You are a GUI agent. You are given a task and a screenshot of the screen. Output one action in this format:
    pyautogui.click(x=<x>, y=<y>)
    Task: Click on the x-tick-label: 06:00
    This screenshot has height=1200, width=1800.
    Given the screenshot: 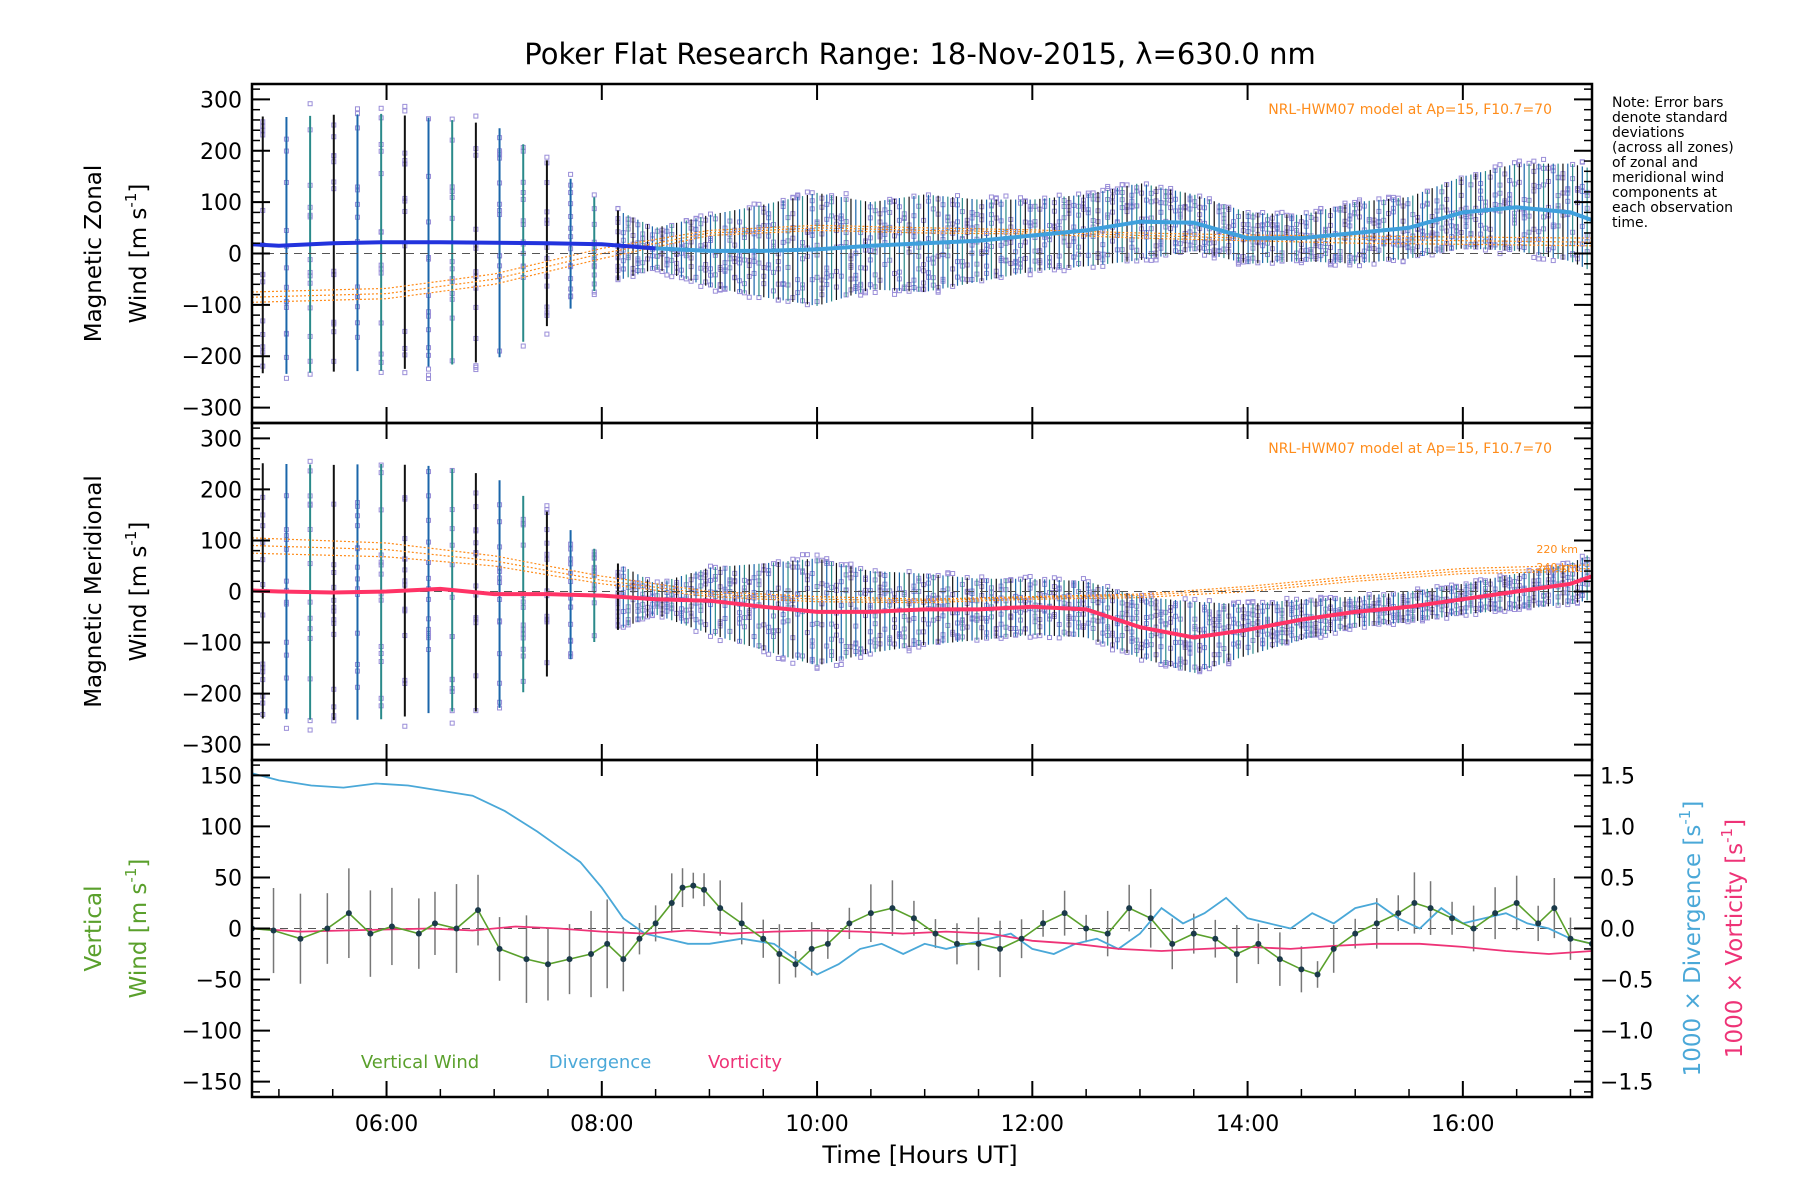 What is the action you would take?
    pyautogui.click(x=386, y=1124)
    